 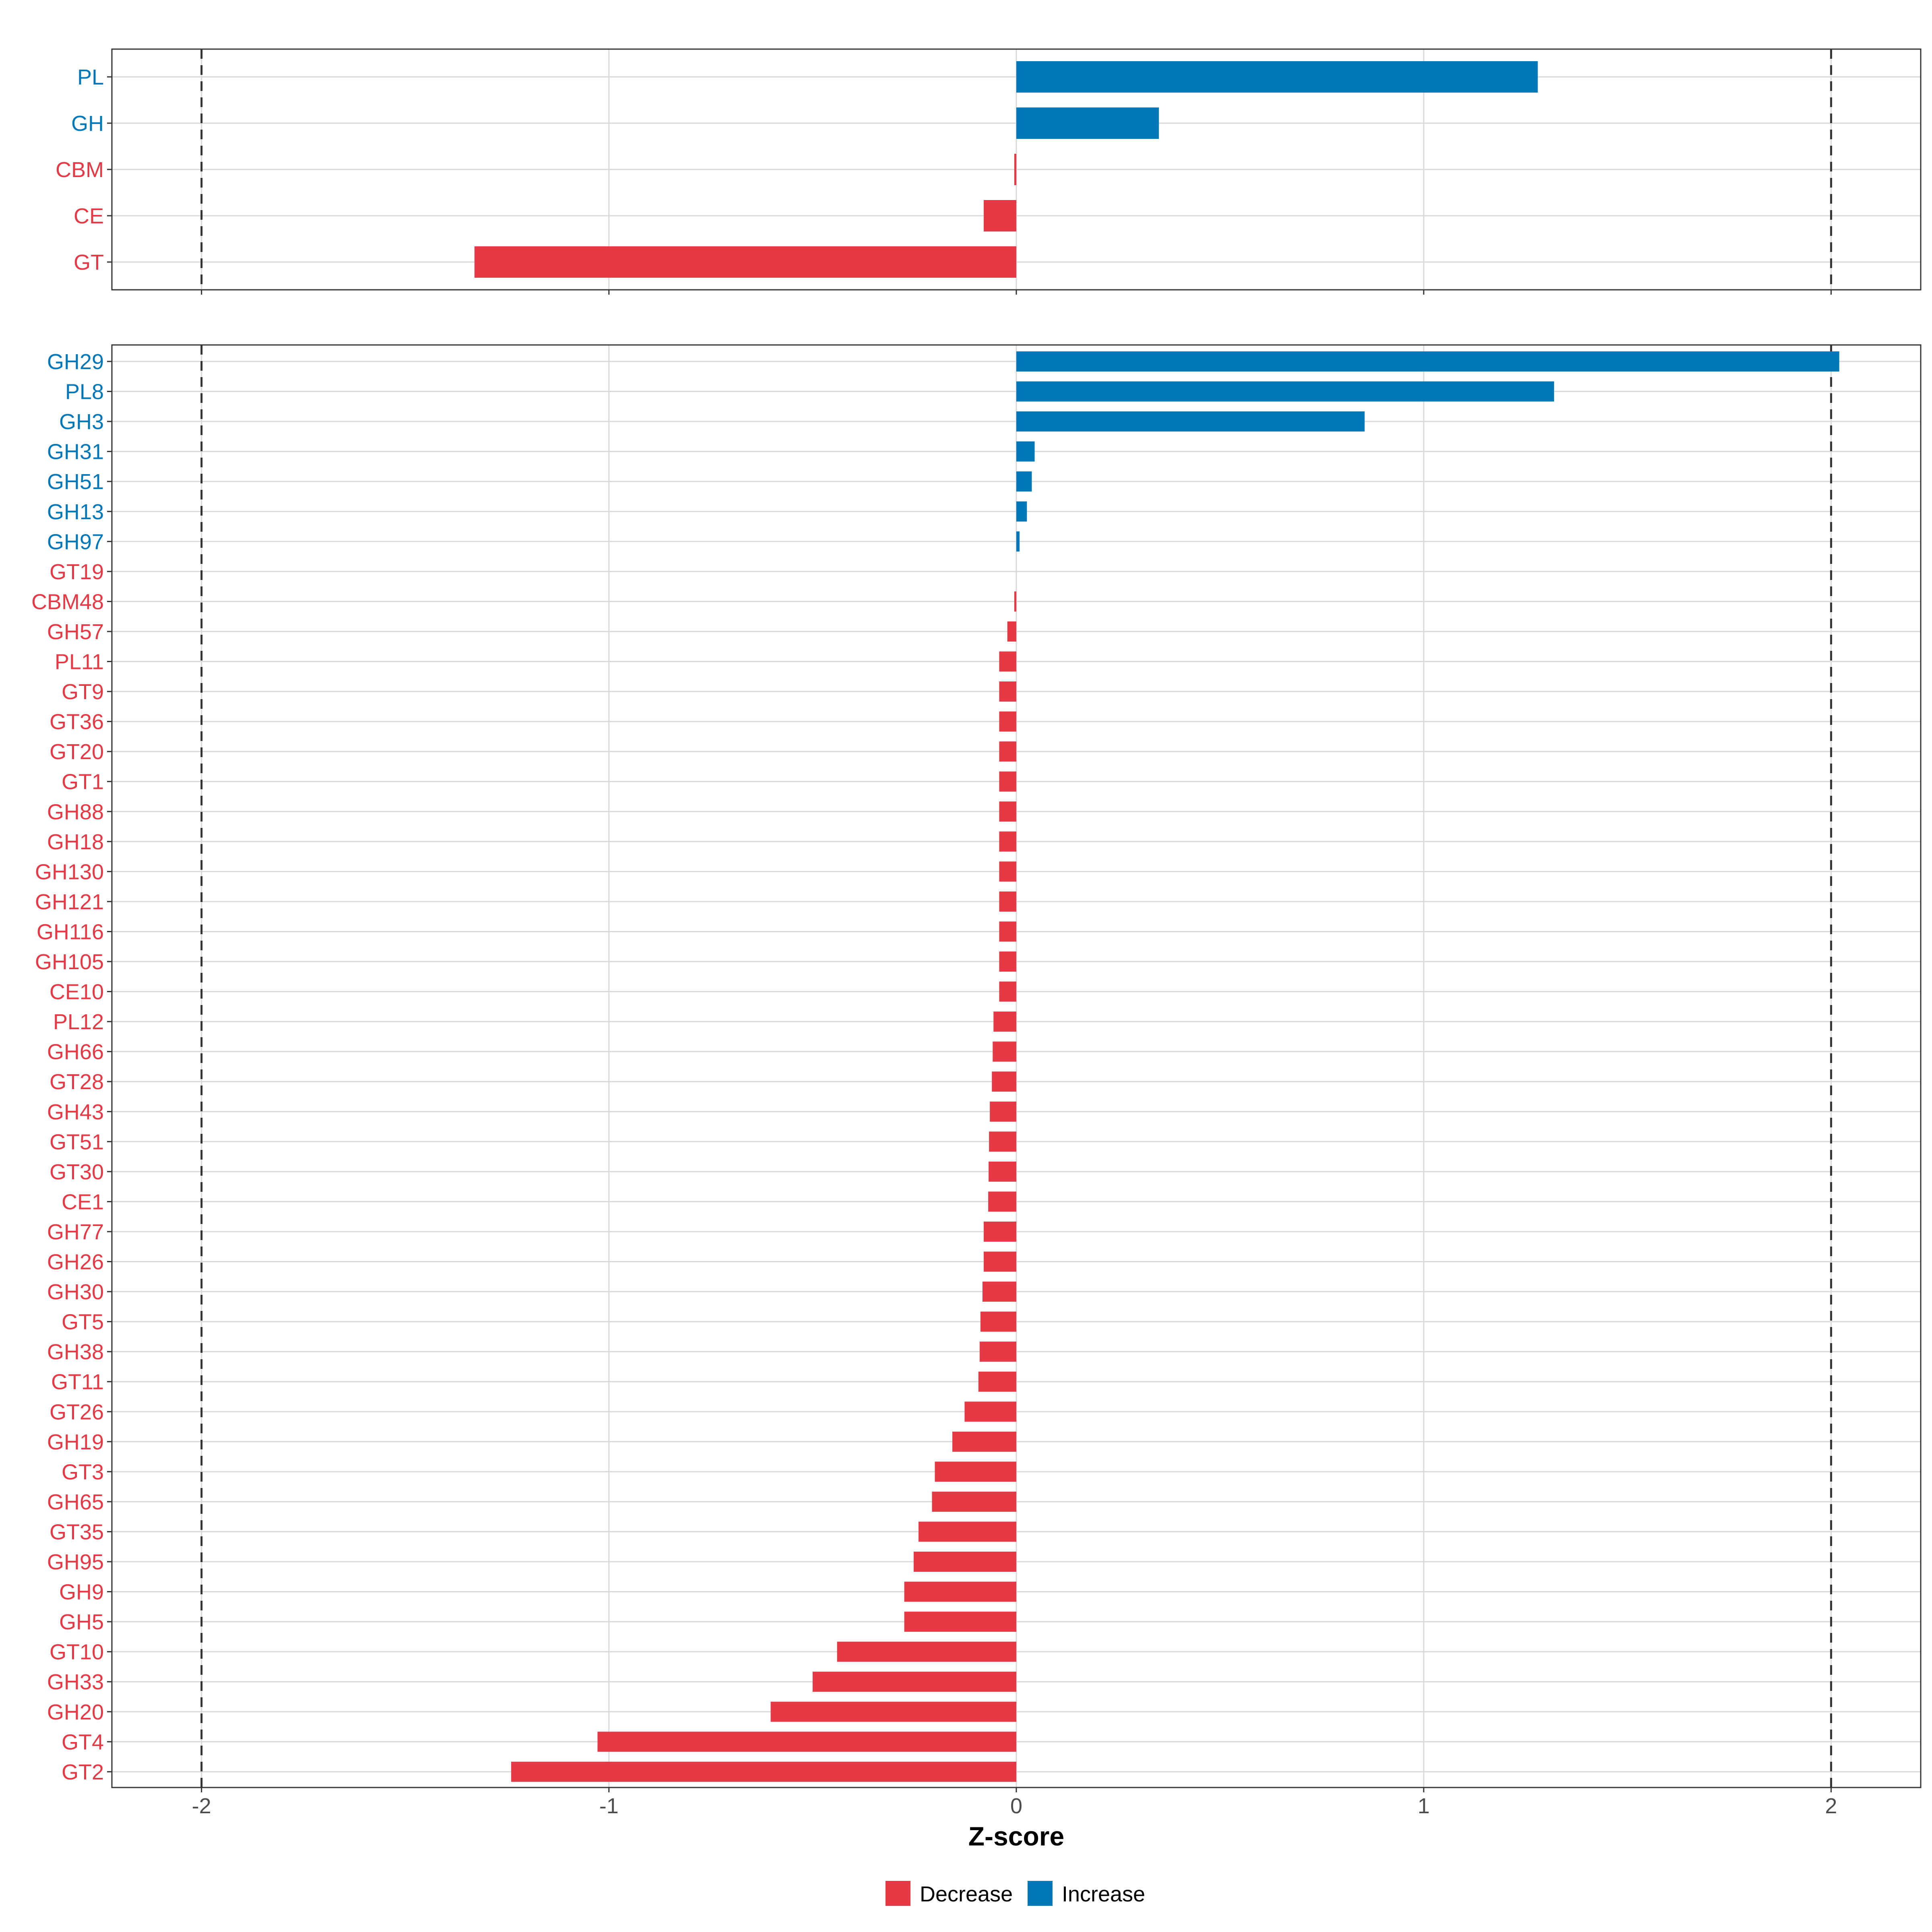 I want to click on bottom-ylabel-gt9: GT9, so click(x=83, y=692).